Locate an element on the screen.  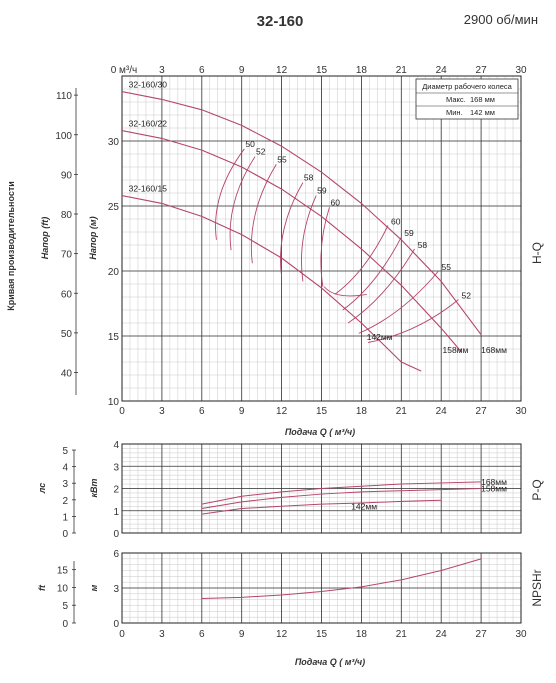
np-xtick-label: 18 is located at coordinates (362, 634).